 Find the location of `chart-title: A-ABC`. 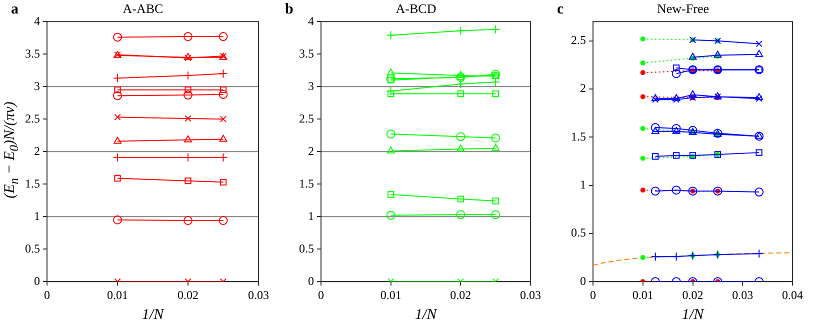

chart-title: A-ABC is located at coordinates (143, 8).